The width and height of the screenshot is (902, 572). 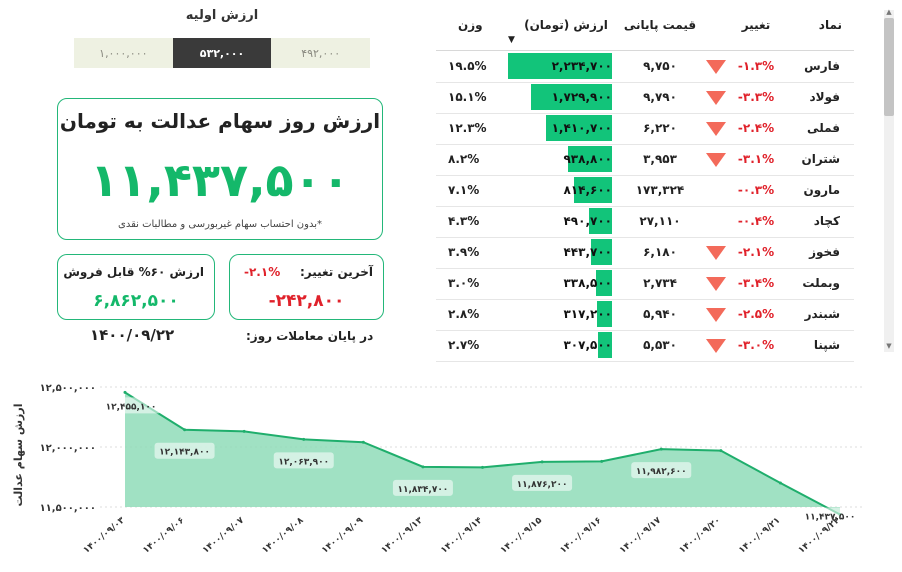 I want to click on table-row: کچاد -۰.۴% ۲۷,۱۱۰ ۴.۳% ۴۹۰,۷۰۰, so click(x=645, y=222).